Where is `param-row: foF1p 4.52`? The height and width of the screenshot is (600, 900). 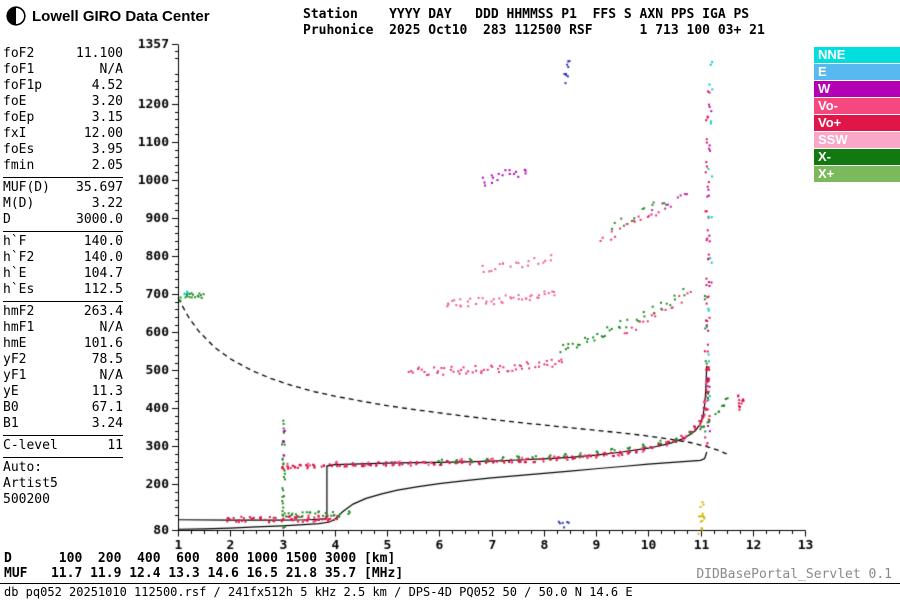
param-row: foF1p 4.52 is located at coordinates (63, 86).